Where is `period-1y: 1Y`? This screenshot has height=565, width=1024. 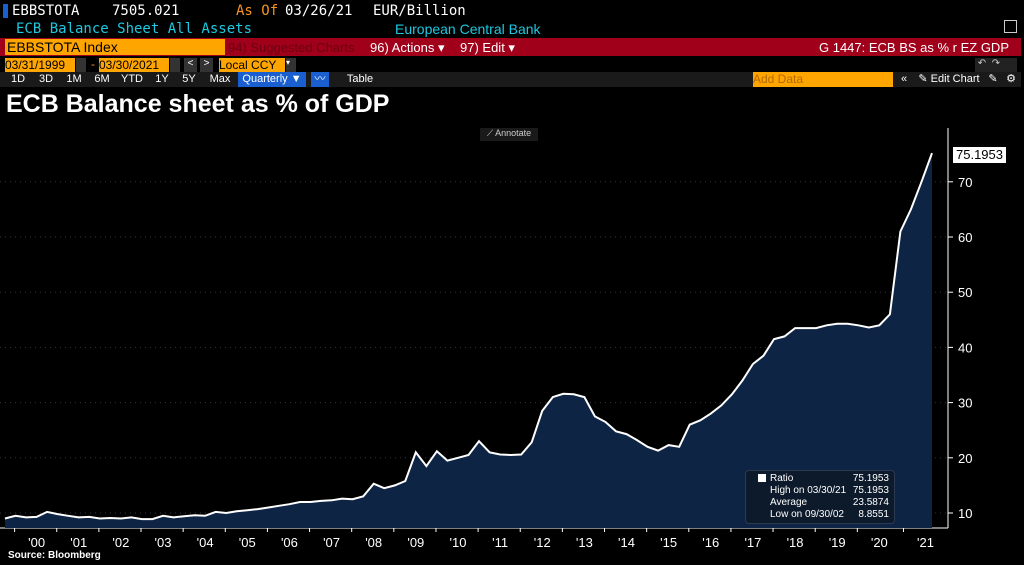 period-1y: 1Y is located at coordinates (162, 79).